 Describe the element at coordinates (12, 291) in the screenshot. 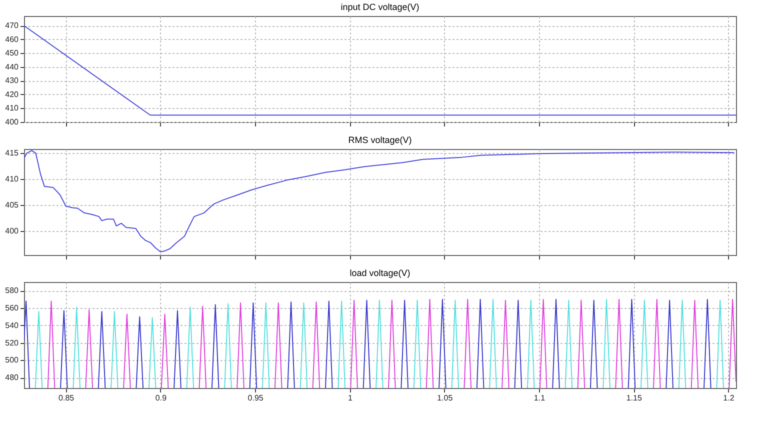

I see `y-tick-label: 580` at that location.